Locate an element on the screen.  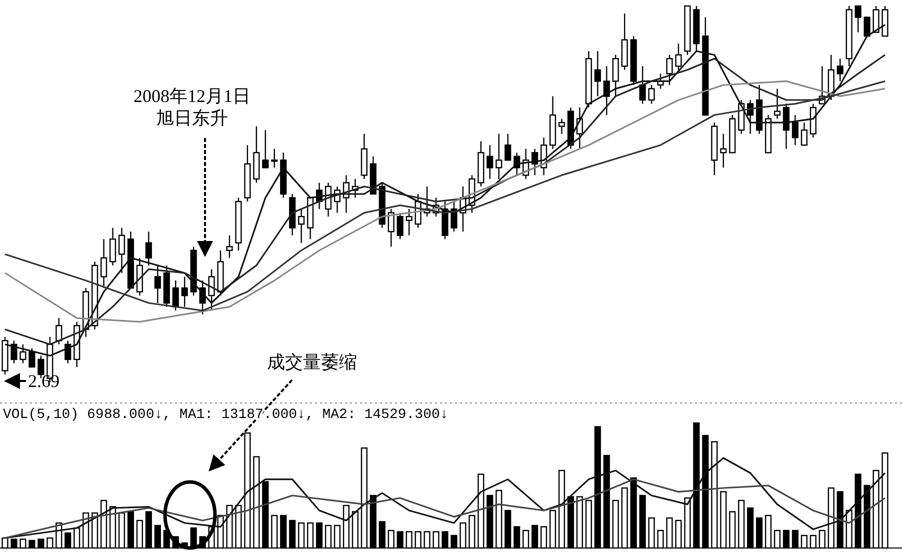
annotation: 2.69 is located at coordinates (44, 381).